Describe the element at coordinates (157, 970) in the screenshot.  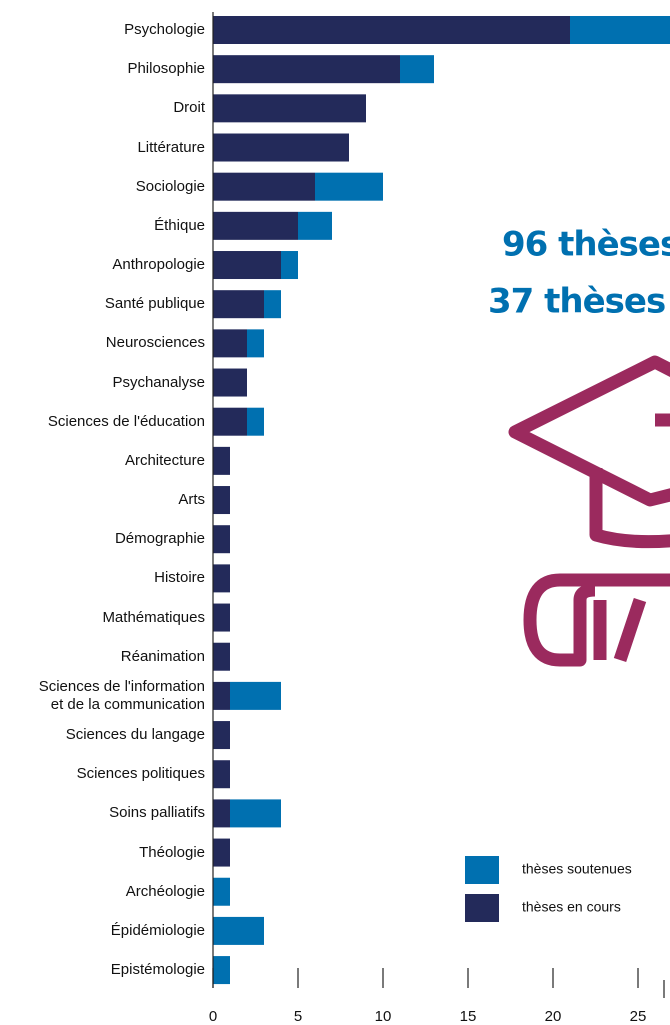
I see `category-label: Epistémologie` at that location.